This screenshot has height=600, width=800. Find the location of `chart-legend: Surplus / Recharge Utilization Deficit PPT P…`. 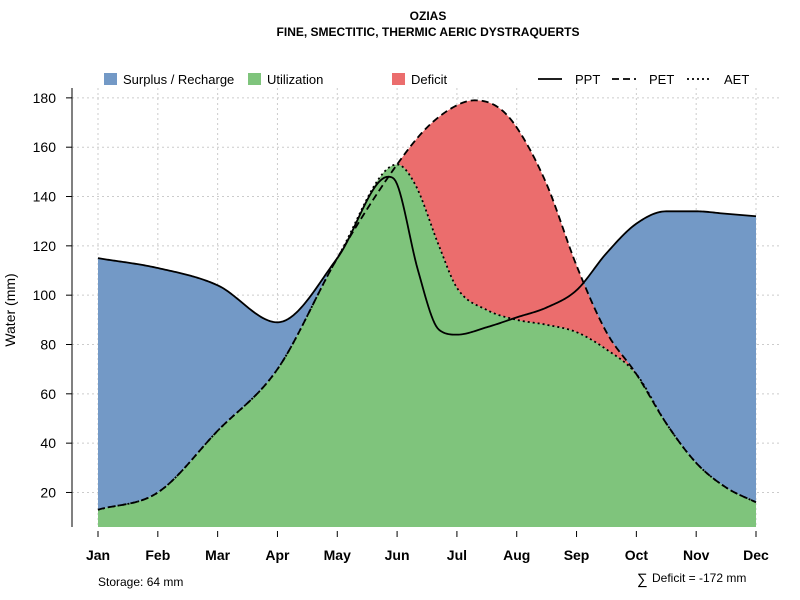

chart-legend: Surplus / Recharge Utilization Deficit PPT P… is located at coordinates (426, 79).